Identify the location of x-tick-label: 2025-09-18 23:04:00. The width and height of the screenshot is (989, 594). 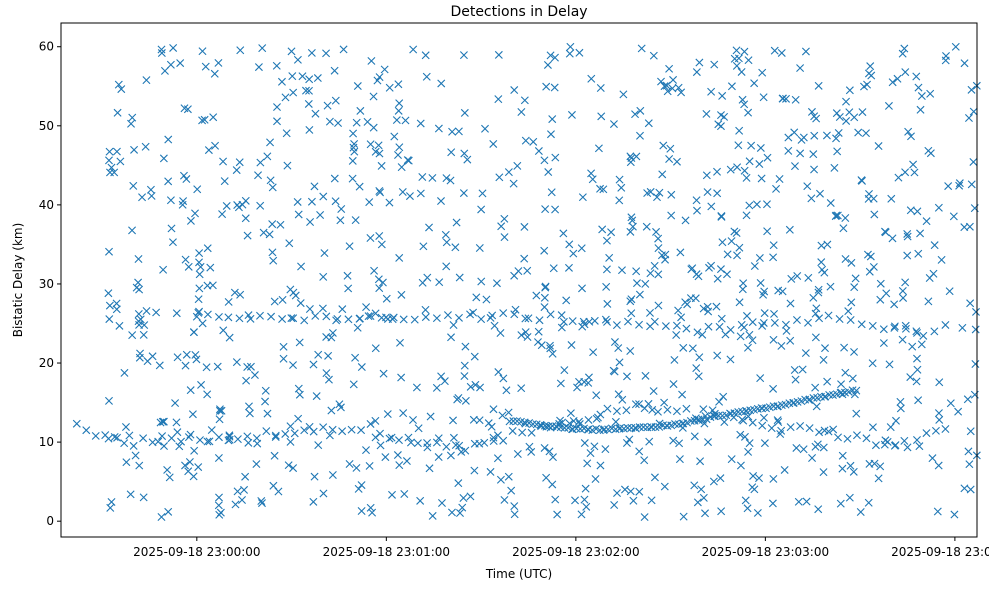
(940, 552).